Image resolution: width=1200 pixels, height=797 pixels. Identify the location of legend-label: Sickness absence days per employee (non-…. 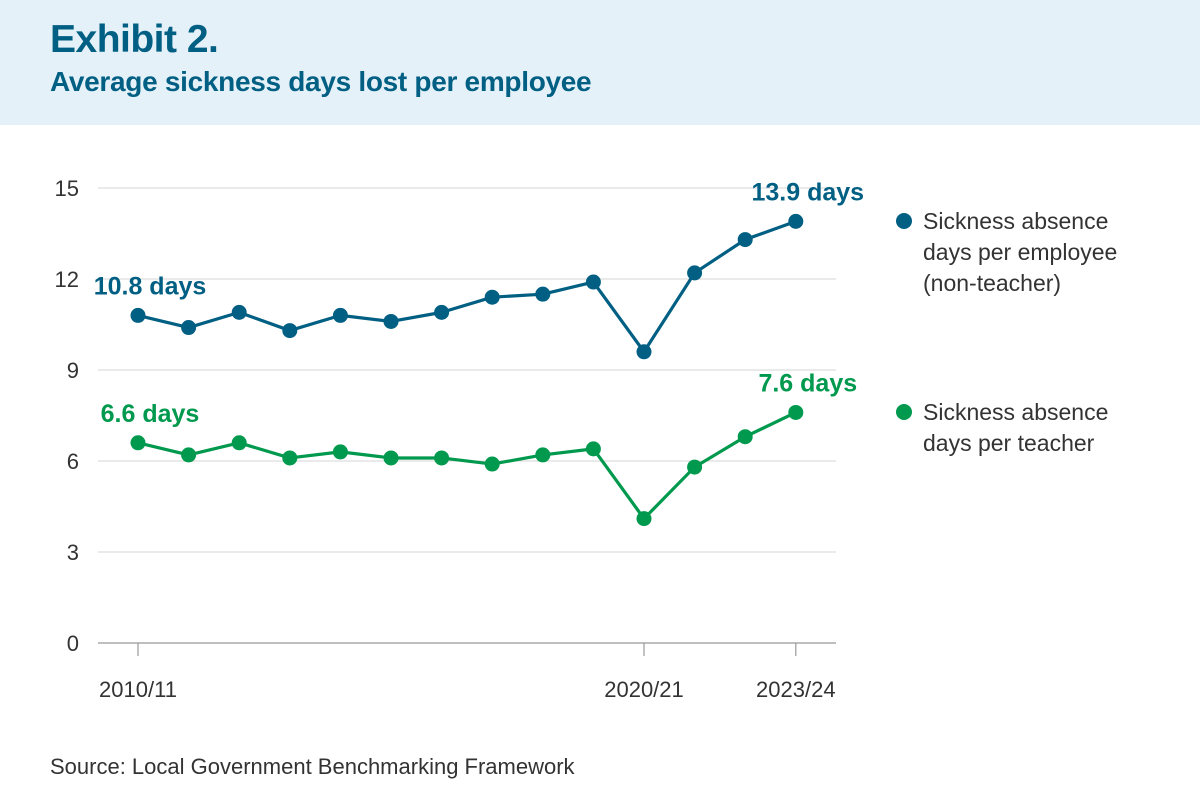
(1053, 252).